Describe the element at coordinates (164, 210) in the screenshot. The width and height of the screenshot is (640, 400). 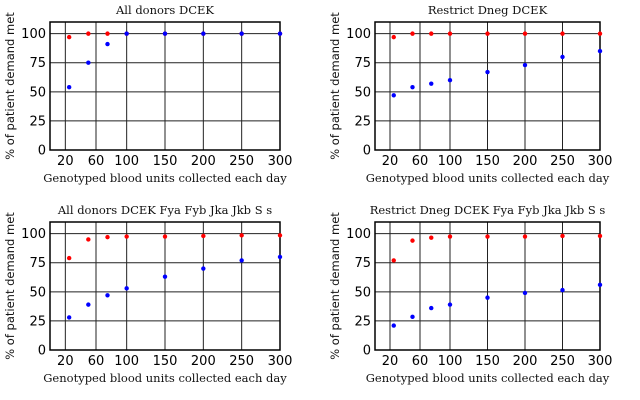
I see `subplot-title: All donors DCEK Fya Fyb Jka Jkb S s` at that location.